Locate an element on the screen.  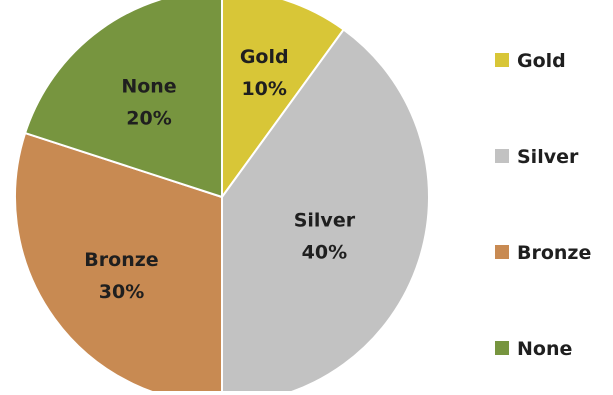
slice-label-silver-value: 40% is located at coordinates (324, 252).